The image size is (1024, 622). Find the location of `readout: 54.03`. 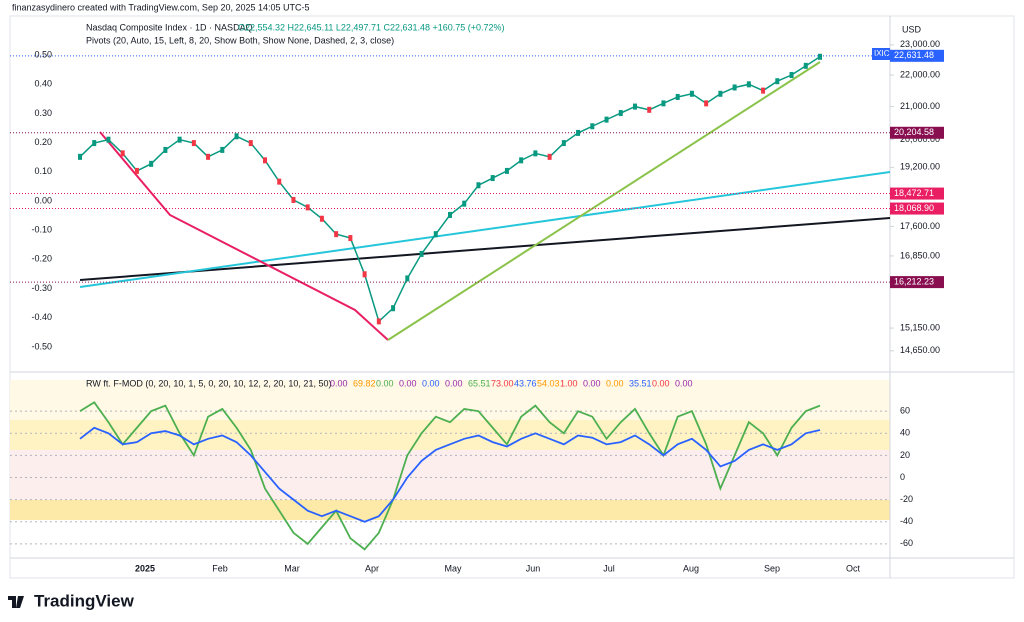

readout: 54.03 is located at coordinates (548, 383).